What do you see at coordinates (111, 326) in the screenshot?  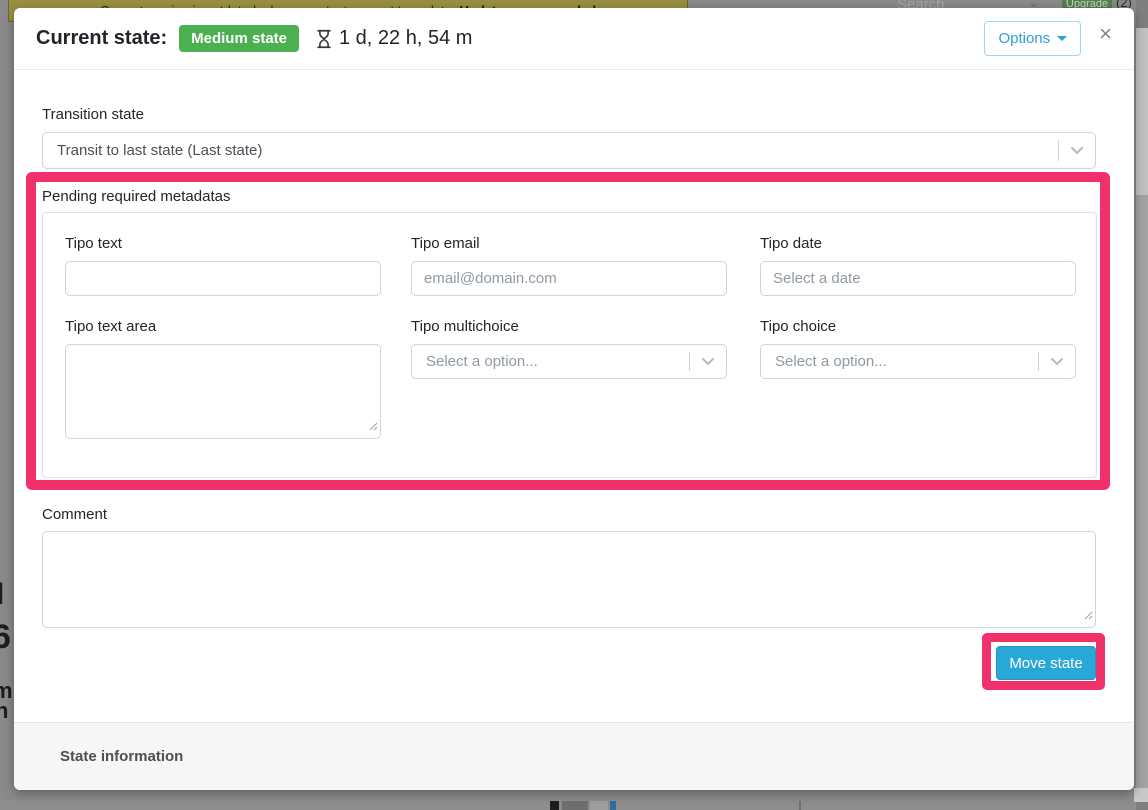 I see `tipo-text-area-label: Tipo text area` at bounding box center [111, 326].